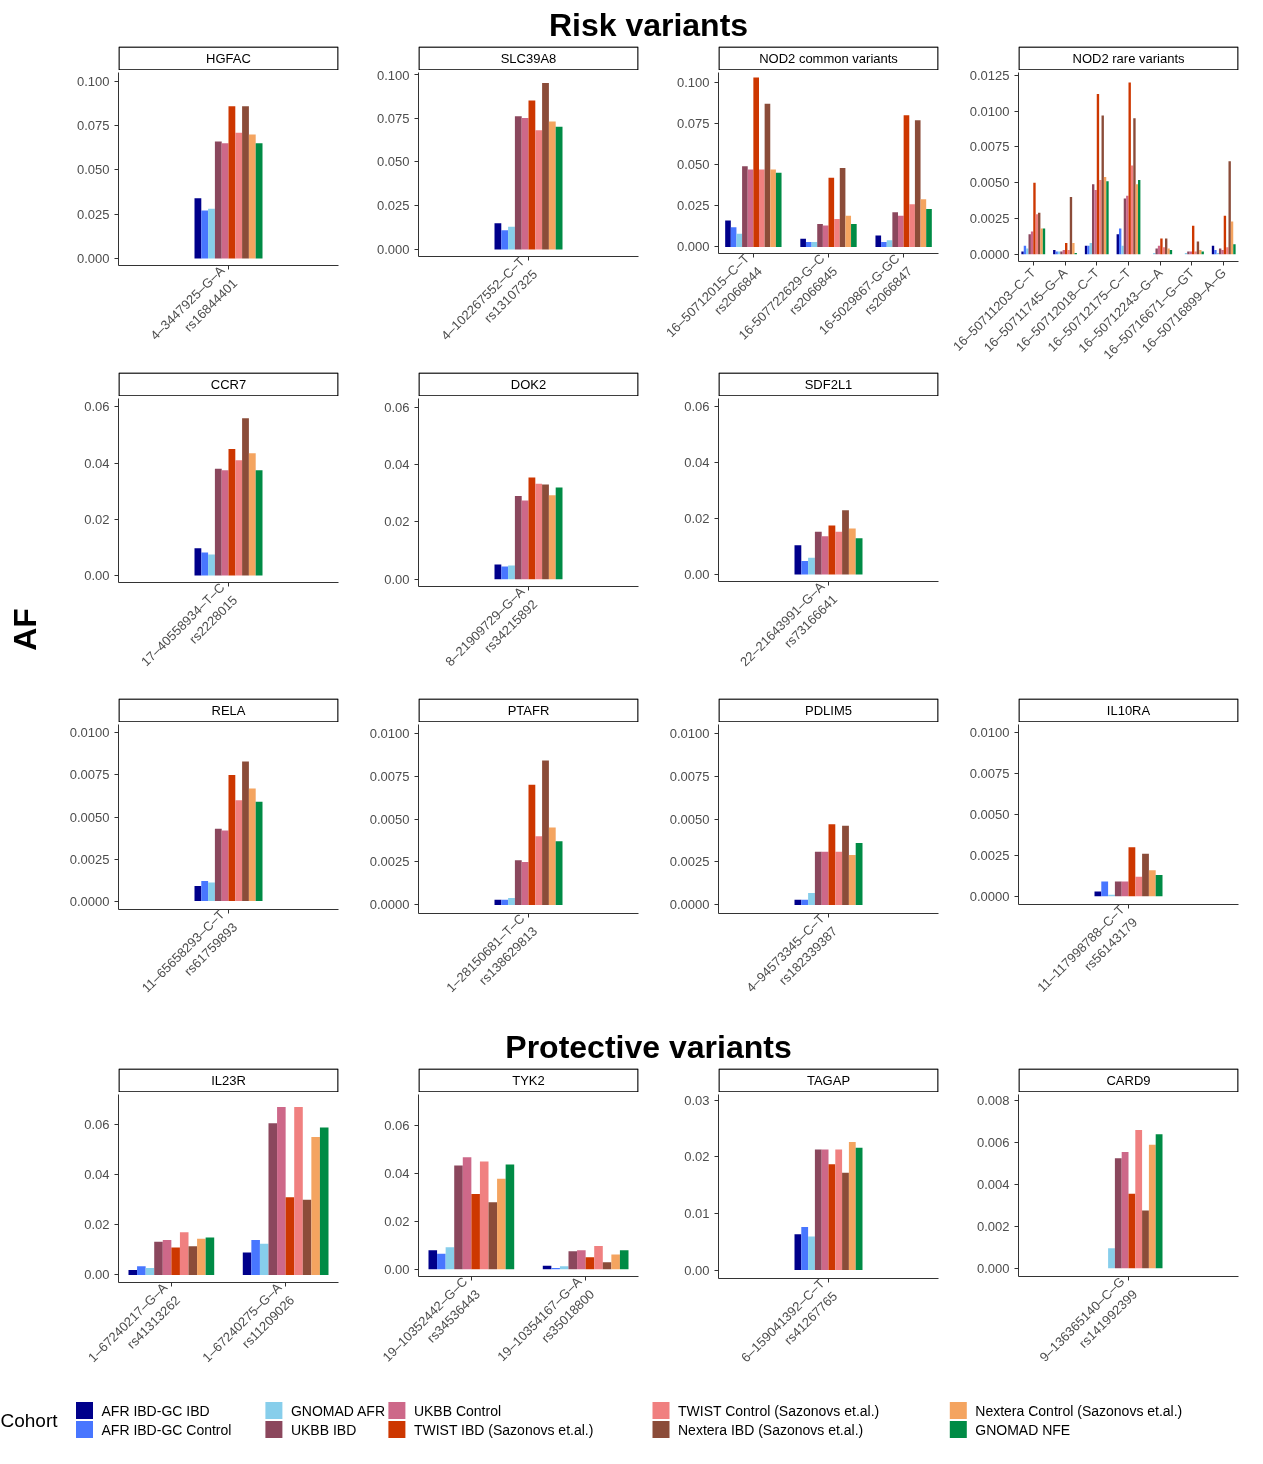  I want to click on legend-title: Cohort, so click(29, 1420).